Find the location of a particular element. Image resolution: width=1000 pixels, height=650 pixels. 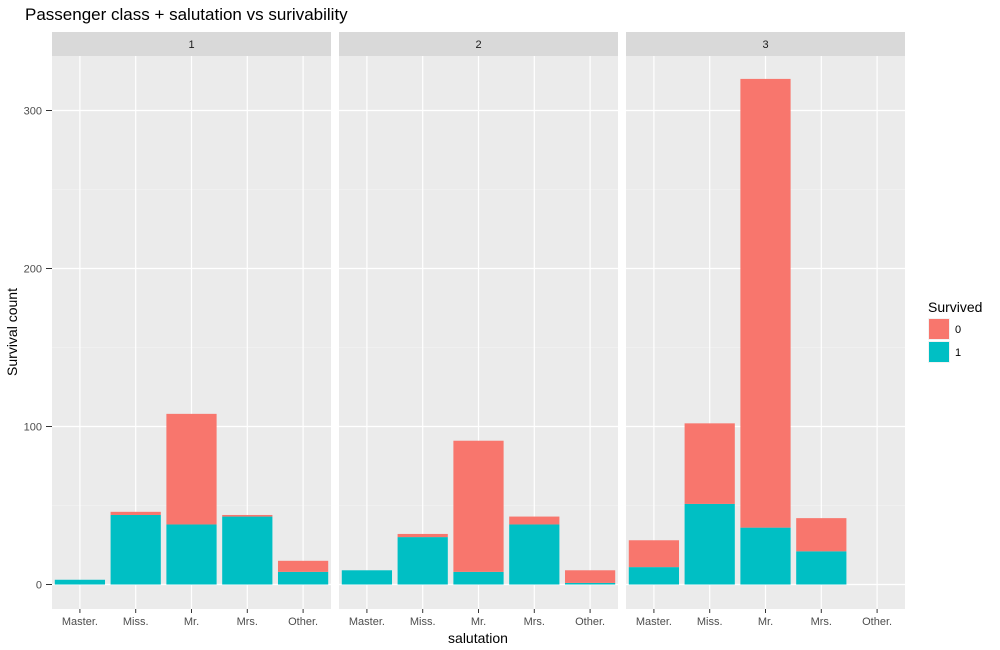

facet-strip-label: 1 is located at coordinates (191, 45).